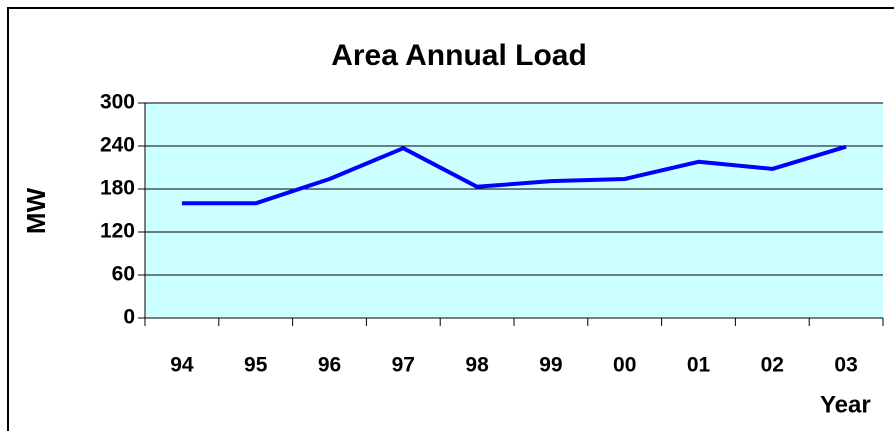 This screenshot has width=894, height=431. Describe the element at coordinates (550, 365) in the screenshot. I see `x-tick-label: 99` at that location.